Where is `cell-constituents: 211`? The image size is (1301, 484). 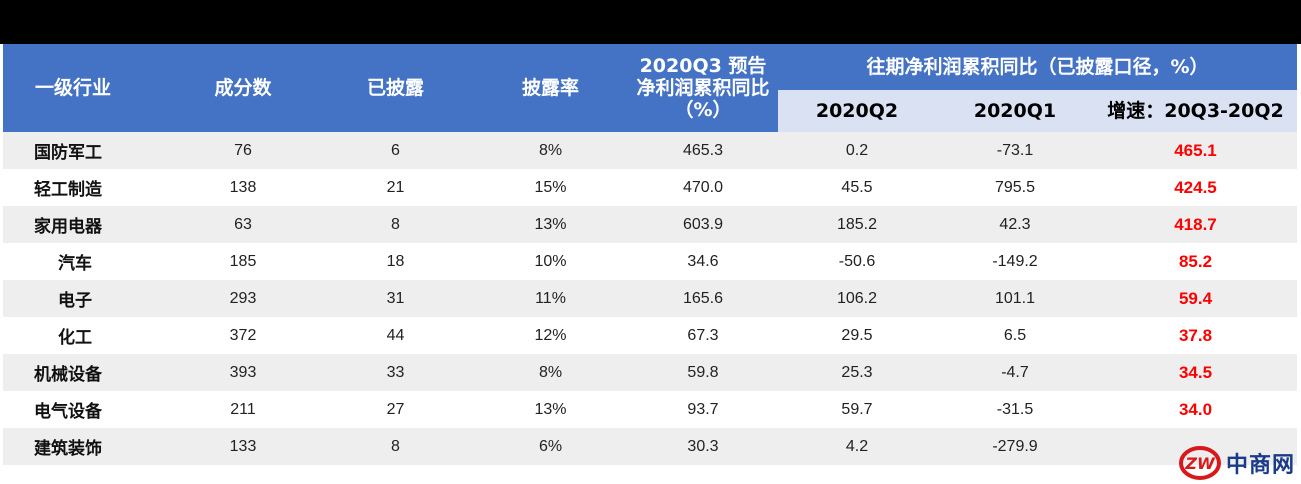
cell-constituents: 211 is located at coordinates (243, 409).